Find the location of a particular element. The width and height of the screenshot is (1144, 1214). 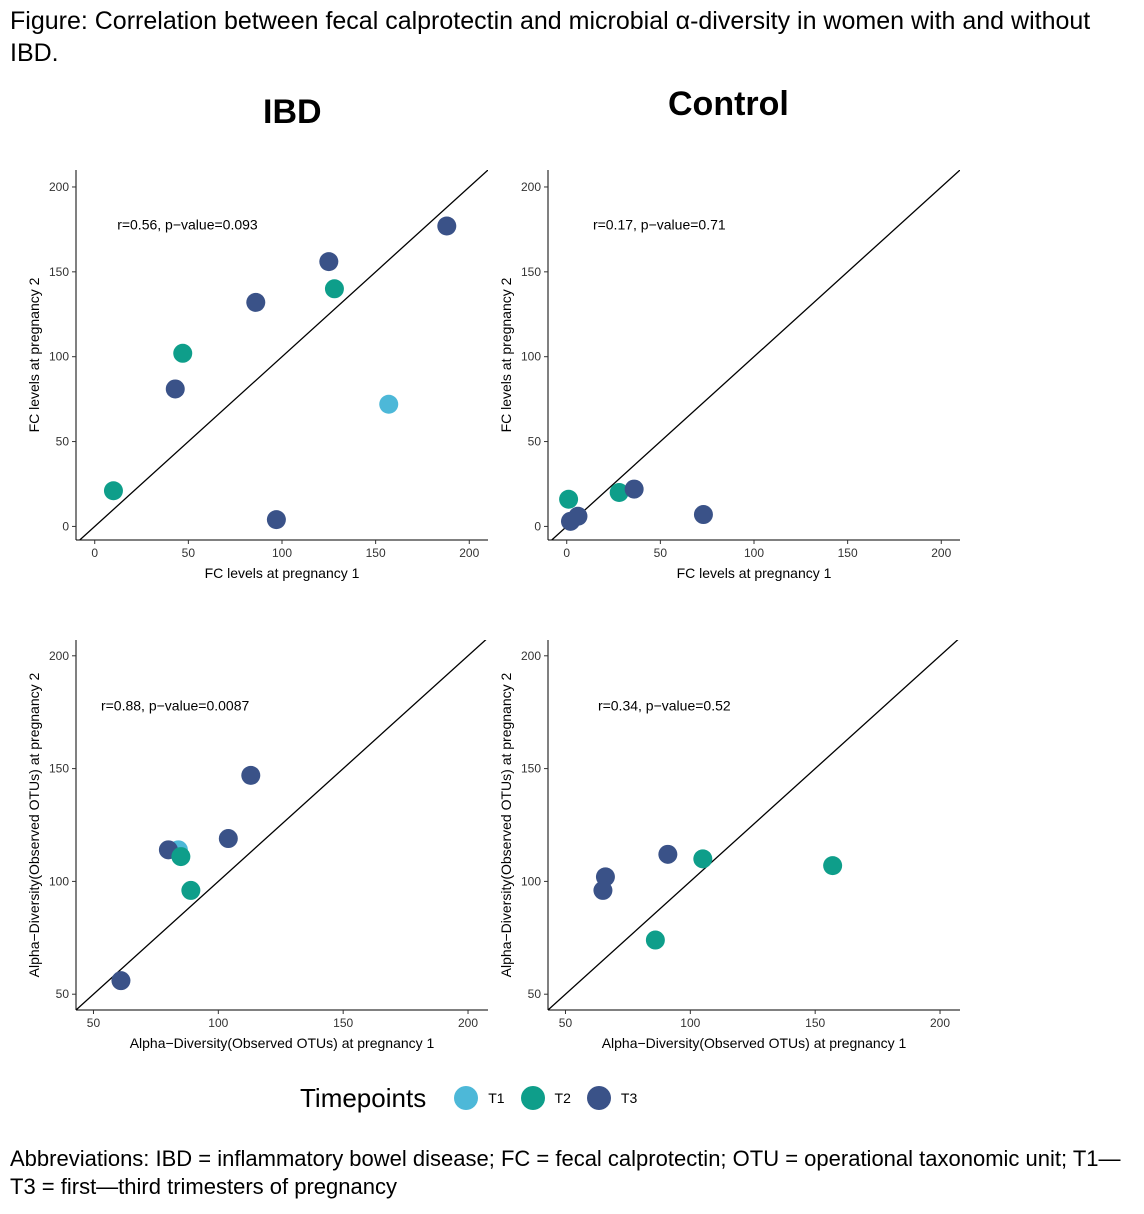

chart2-x-tick-label-3: 200 is located at coordinates (468, 1023).